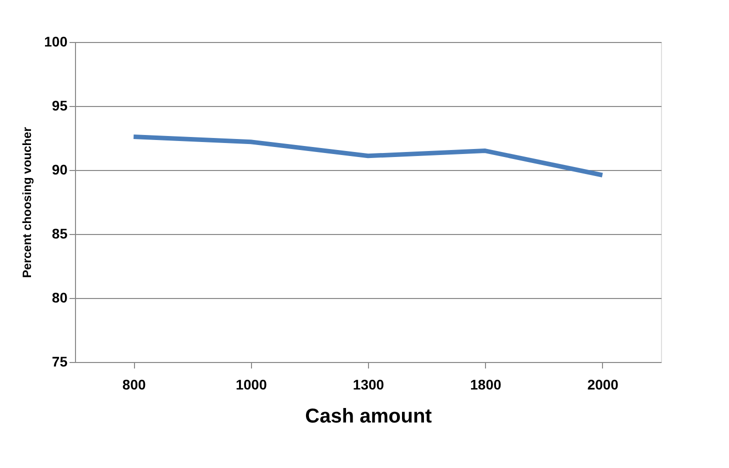 The image size is (729, 468). I want to click on x-tick-label: 1000, so click(252, 384).